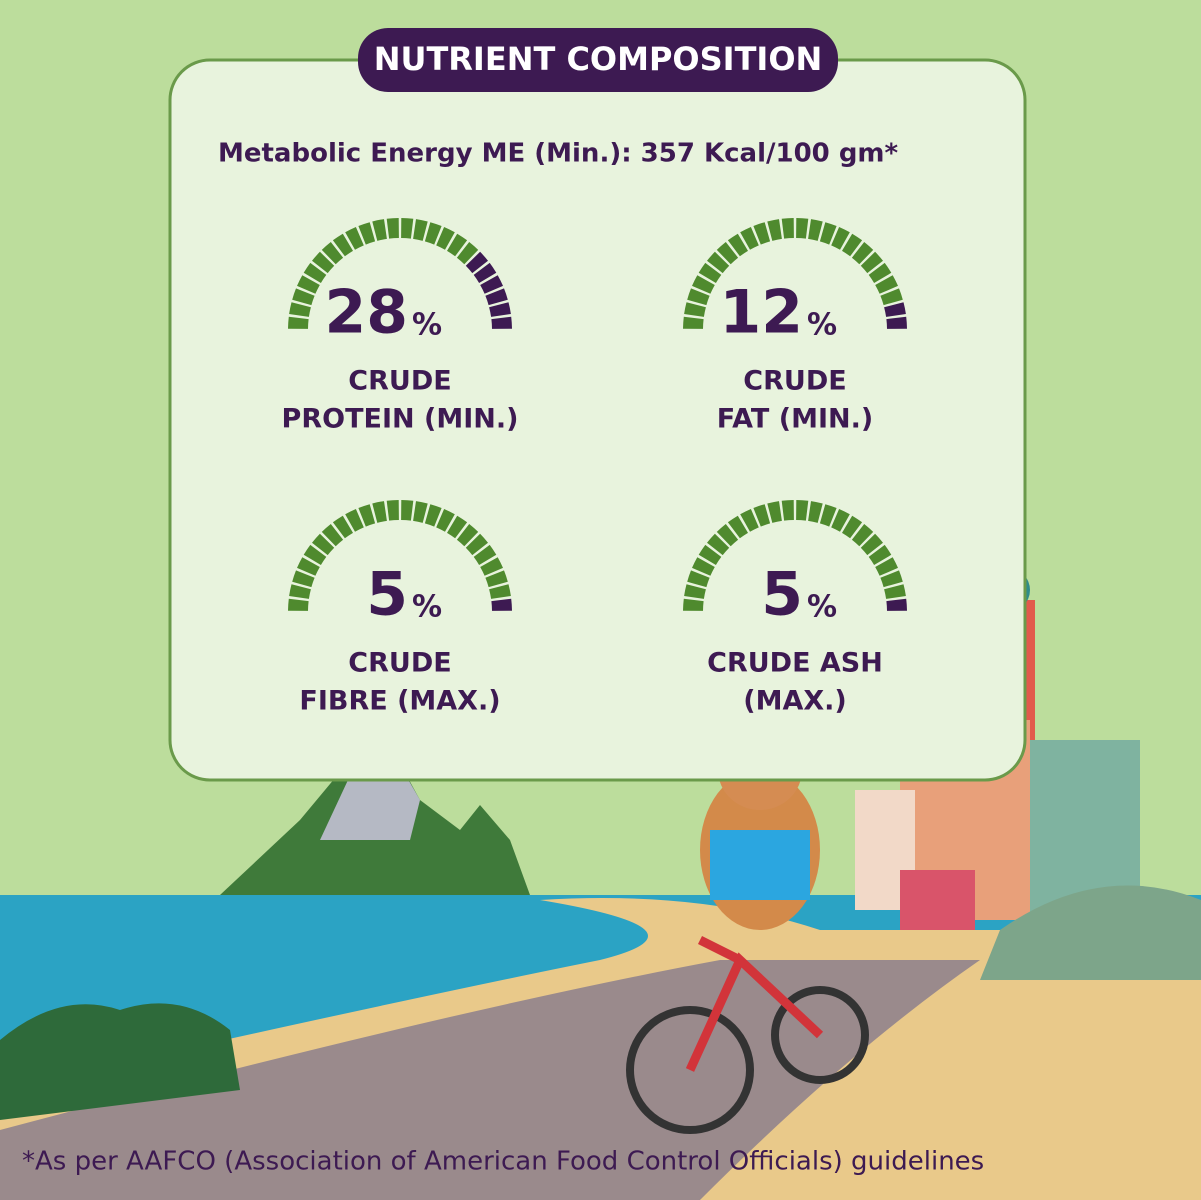 The width and height of the screenshot is (1201, 1200). What do you see at coordinates (795, 663) in the screenshot?
I see `gauge-label: CRUDE ASH` at bounding box center [795, 663].